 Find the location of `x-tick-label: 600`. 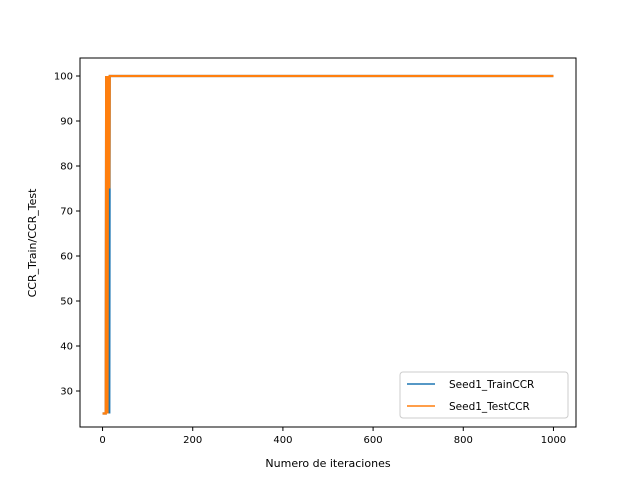

x-tick-label: 600 is located at coordinates (373, 440).